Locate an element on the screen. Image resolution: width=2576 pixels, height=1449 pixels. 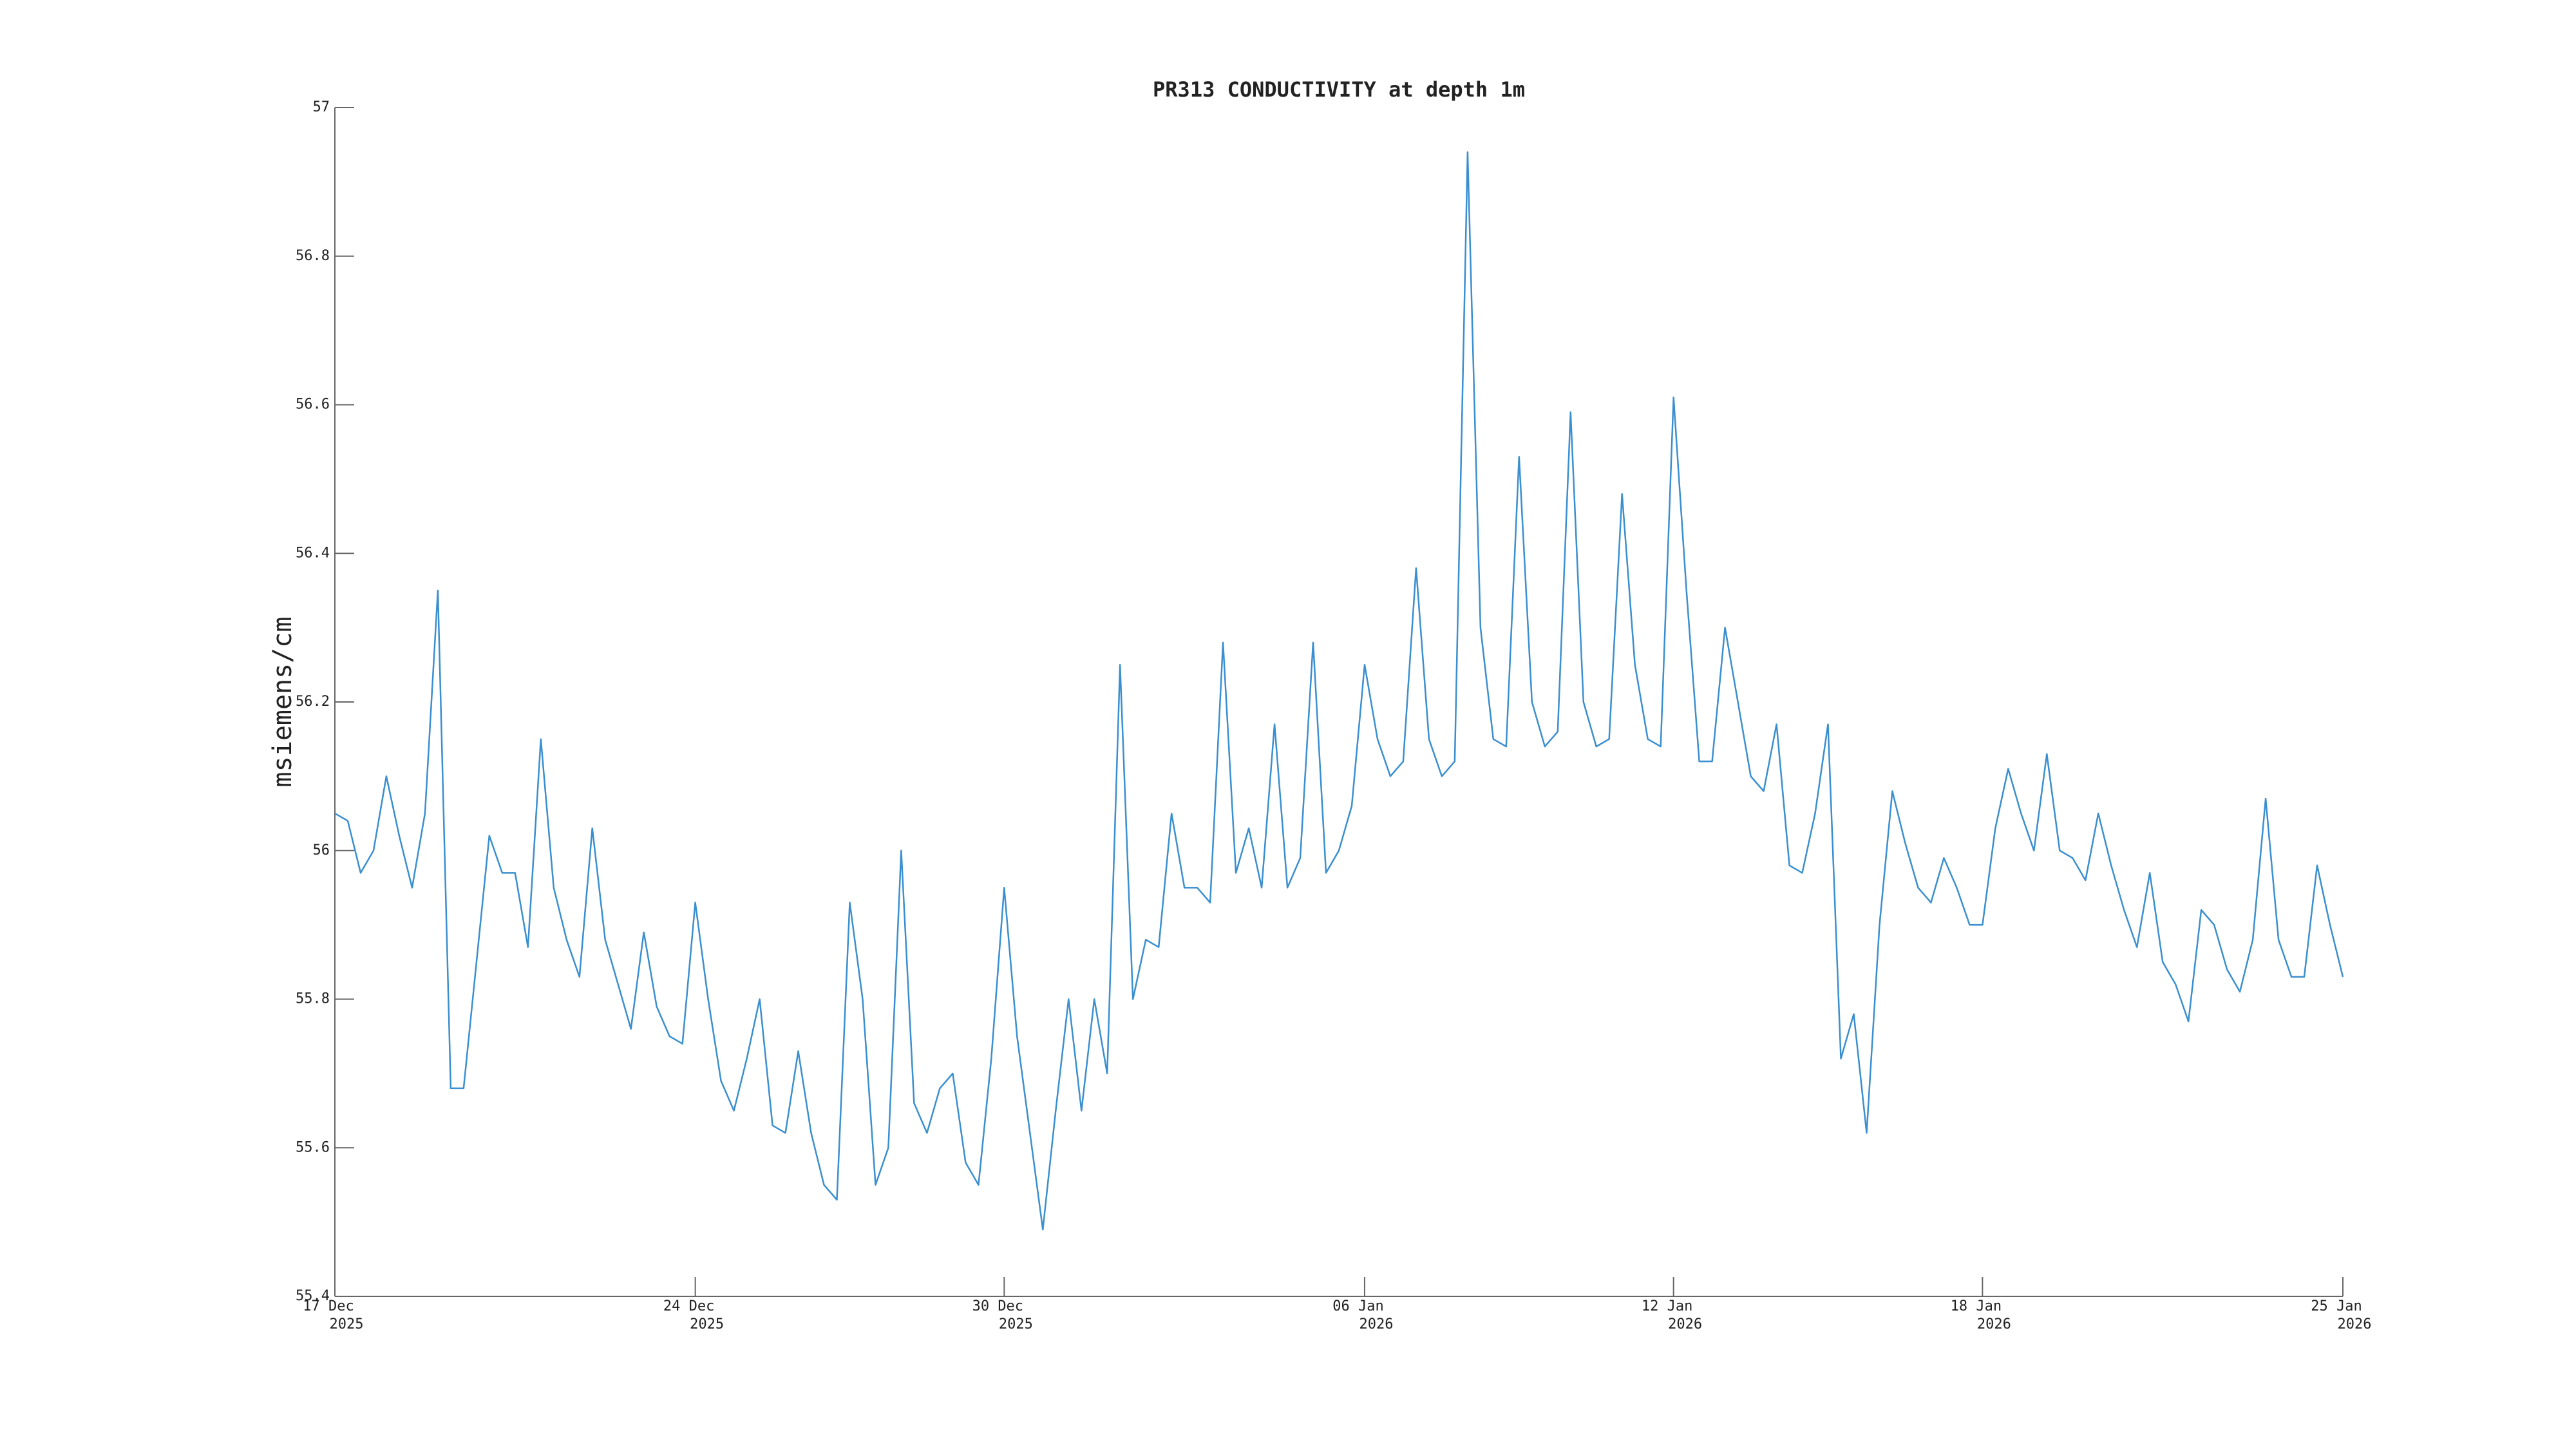
y-tick-label: 56.6 is located at coordinates (313, 405).